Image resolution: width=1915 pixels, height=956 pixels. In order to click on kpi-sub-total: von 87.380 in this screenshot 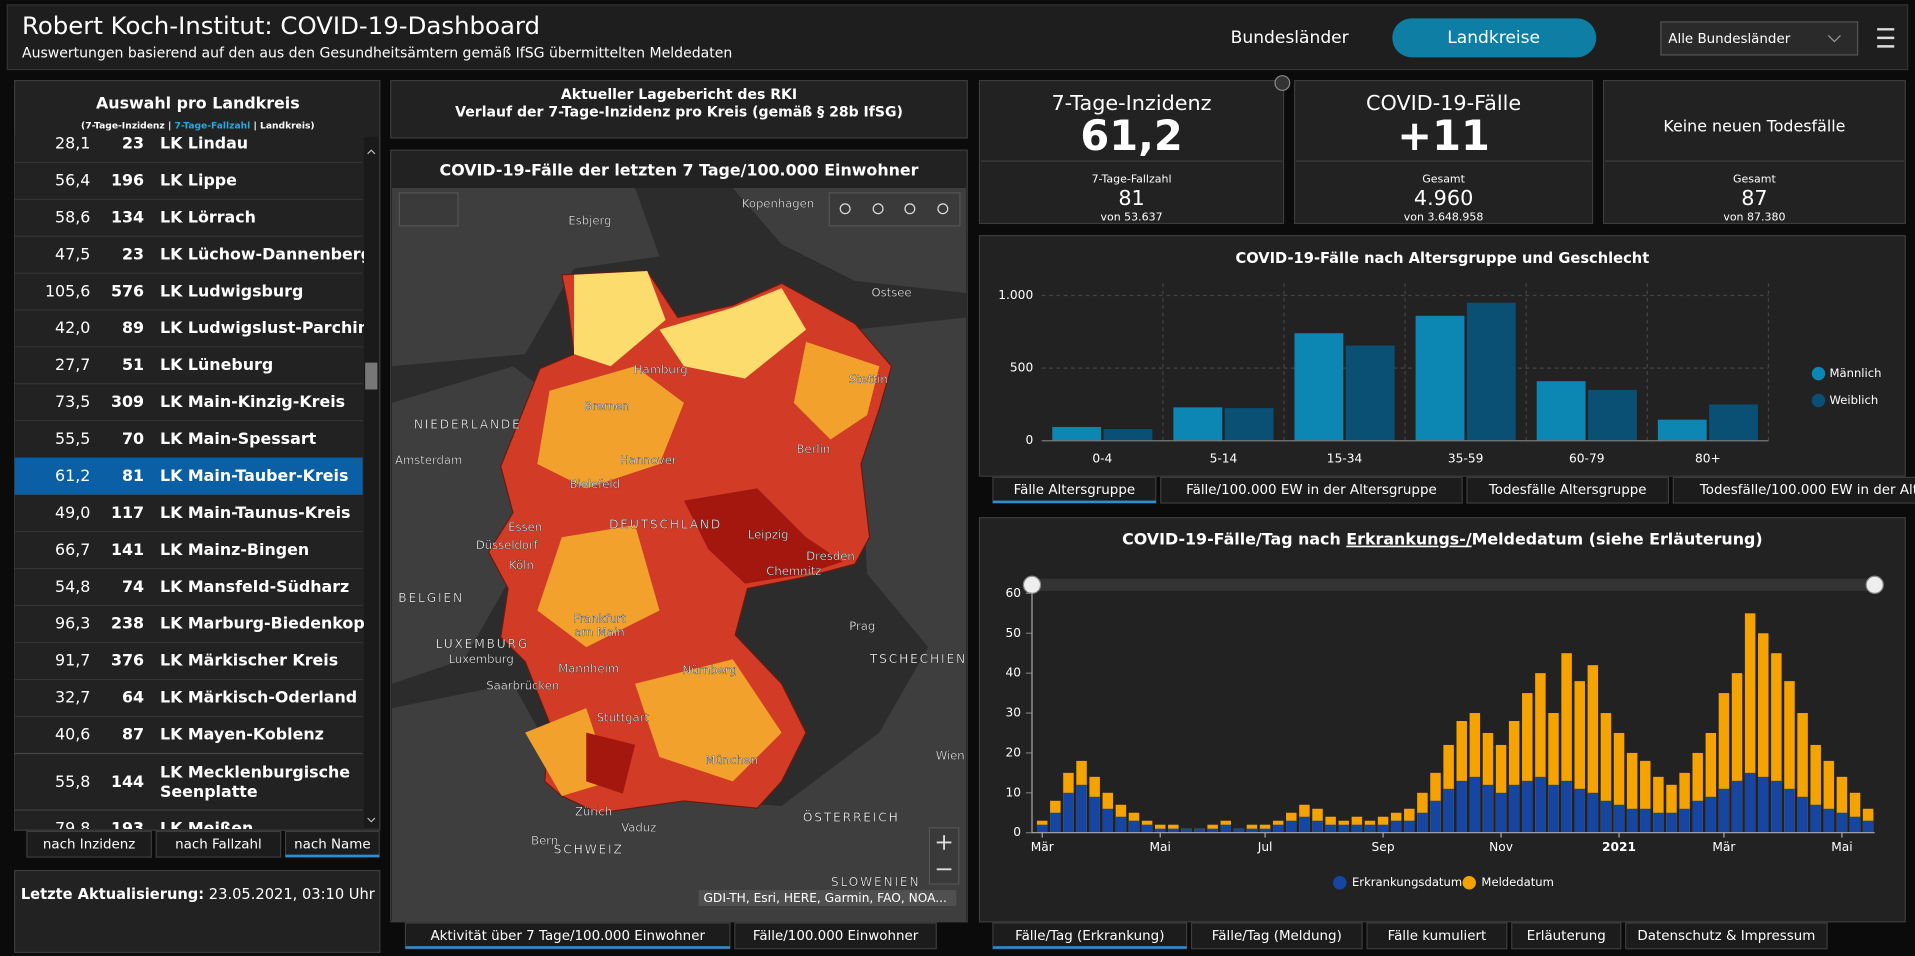, I will do `click(1754, 216)`.